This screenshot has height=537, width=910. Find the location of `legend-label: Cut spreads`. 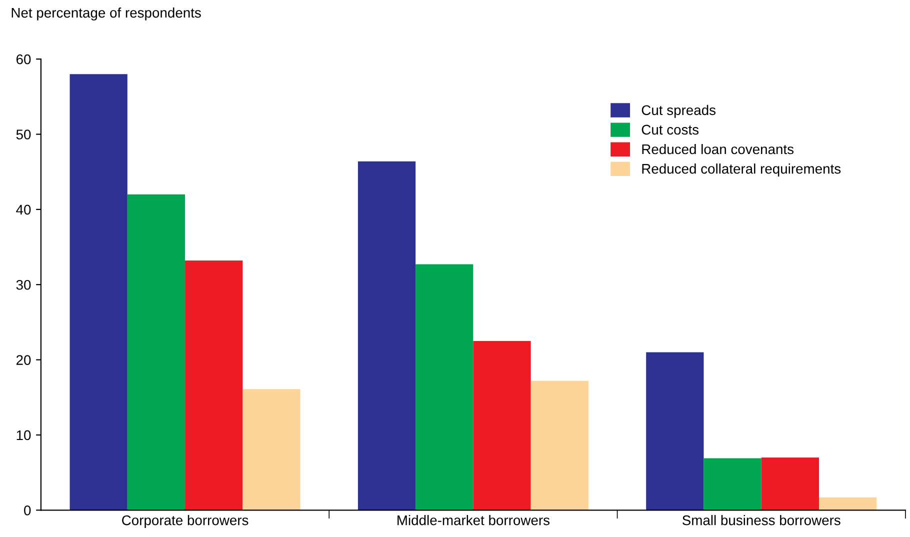

legend-label: Cut spreads is located at coordinates (679, 111).